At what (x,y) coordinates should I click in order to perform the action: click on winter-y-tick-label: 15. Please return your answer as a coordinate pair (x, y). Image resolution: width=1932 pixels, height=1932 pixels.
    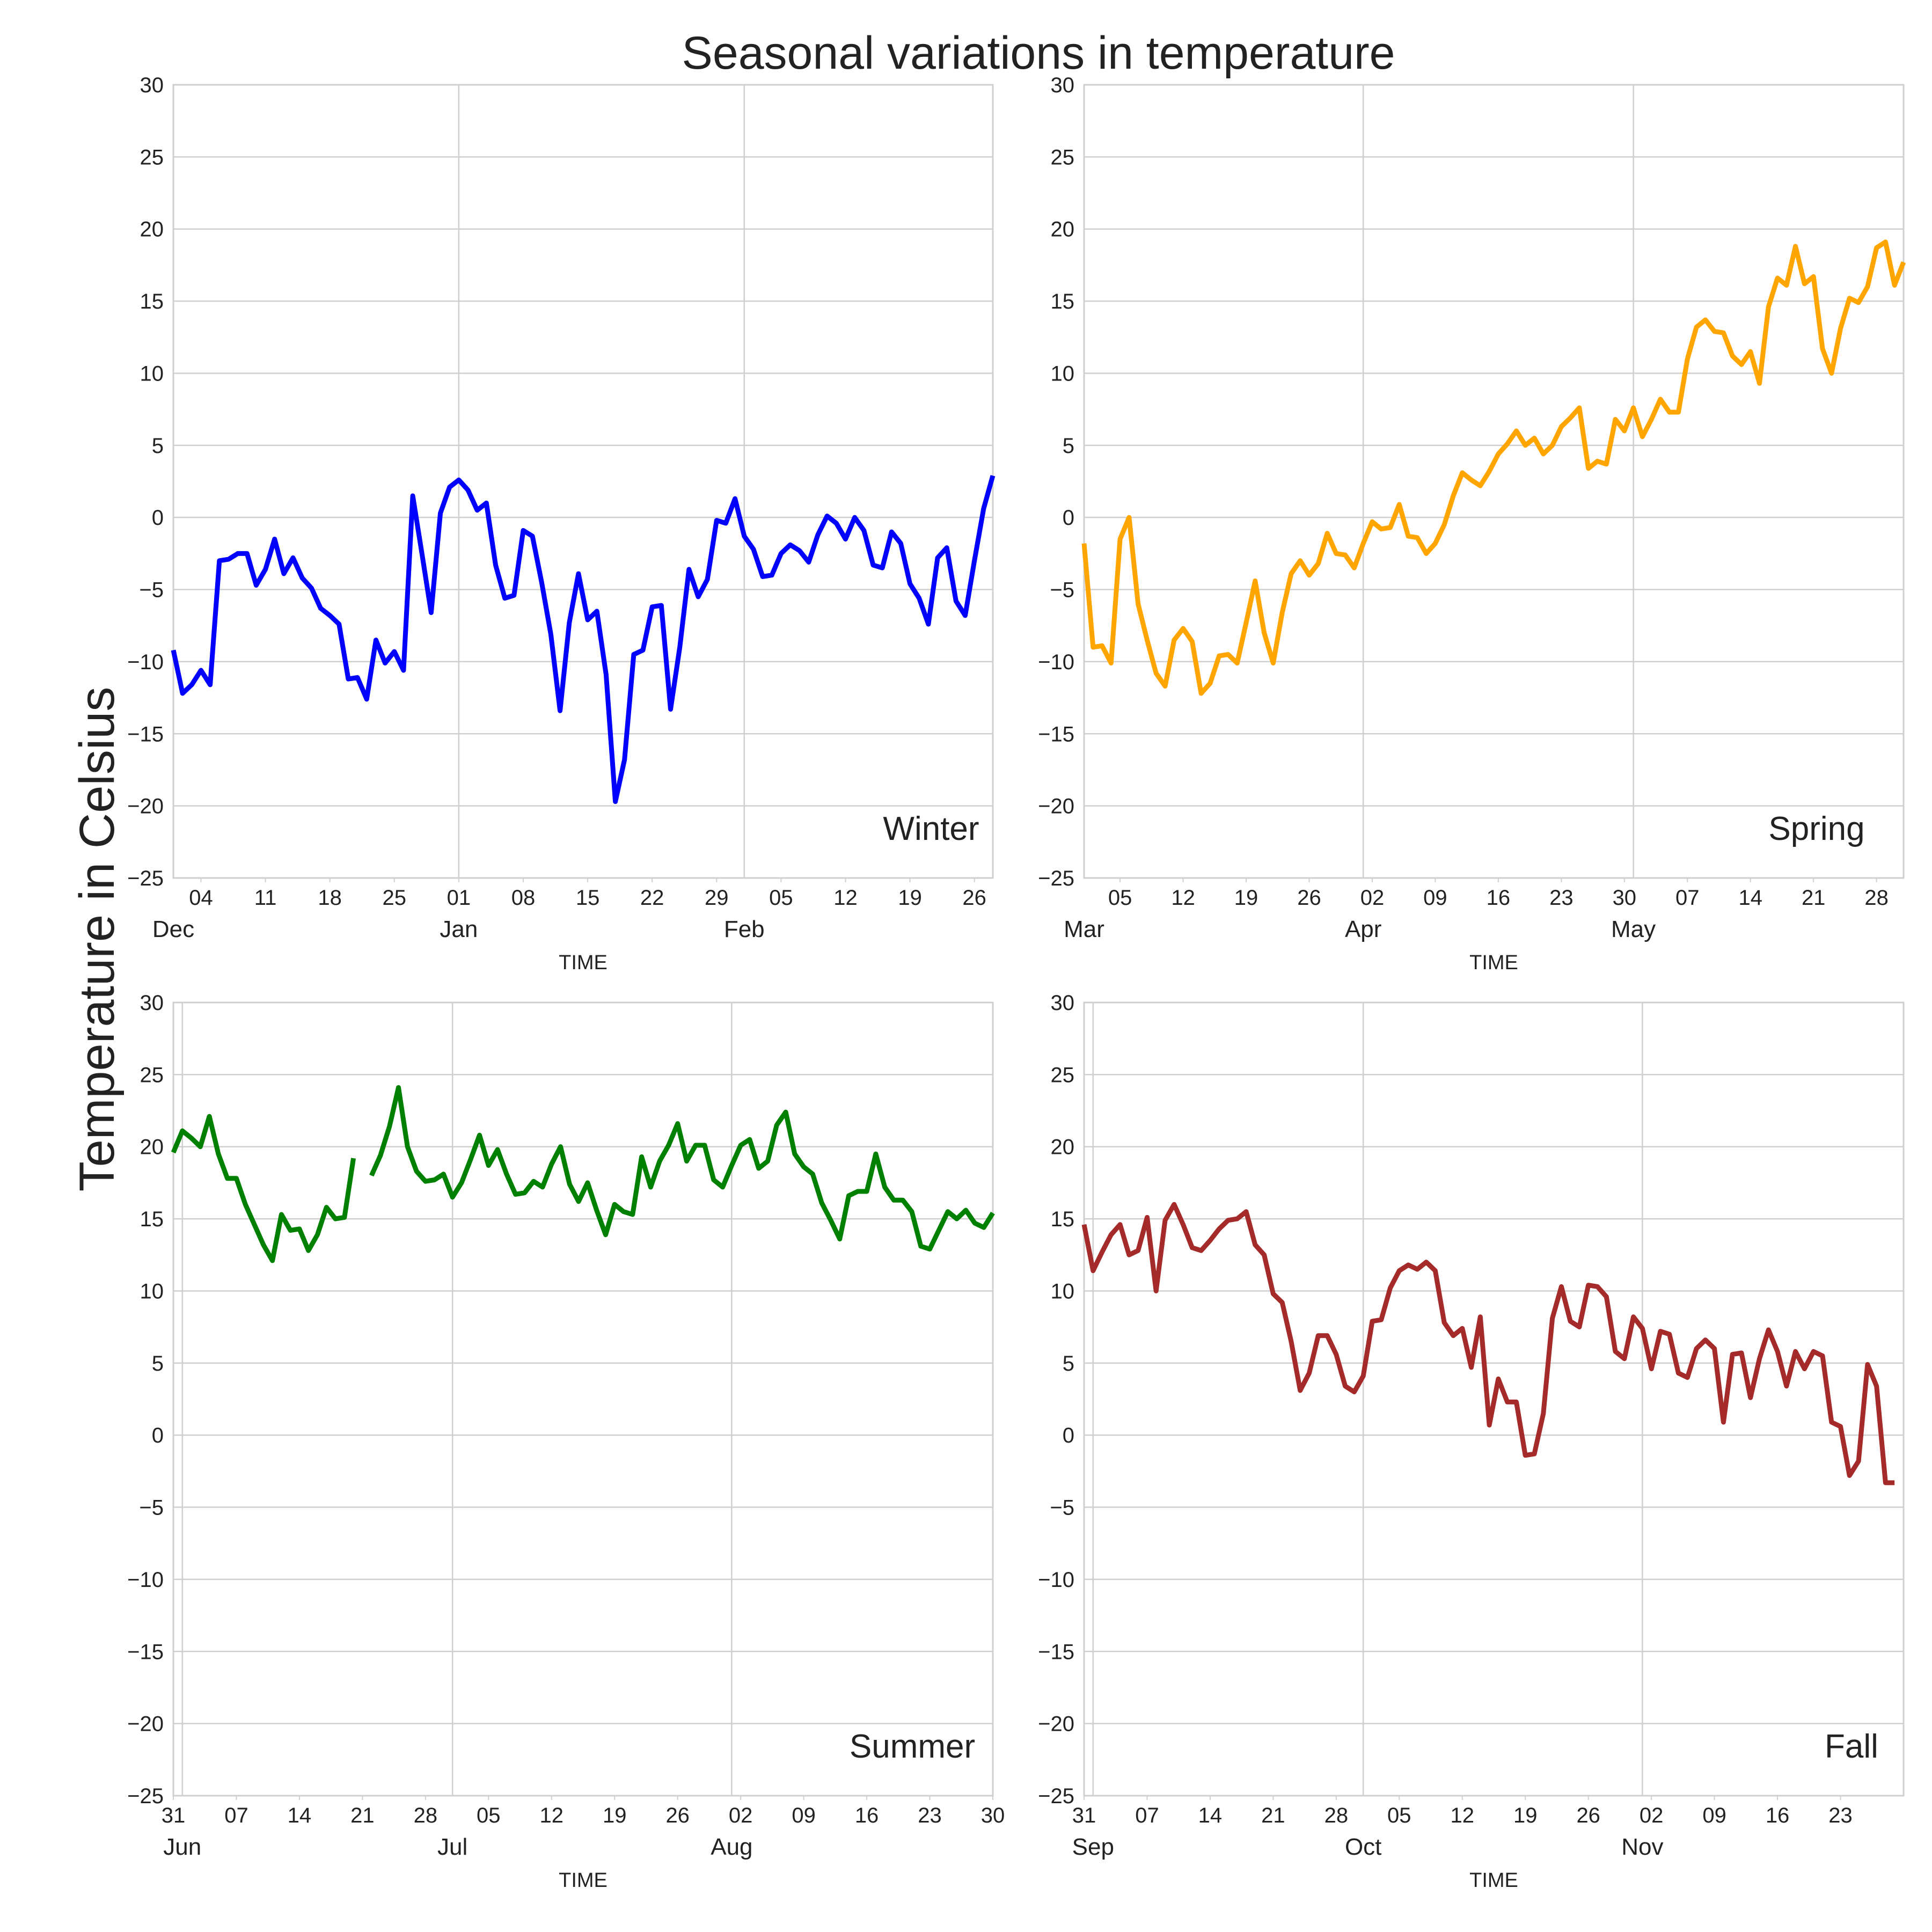
    Looking at the image, I should click on (152, 301).